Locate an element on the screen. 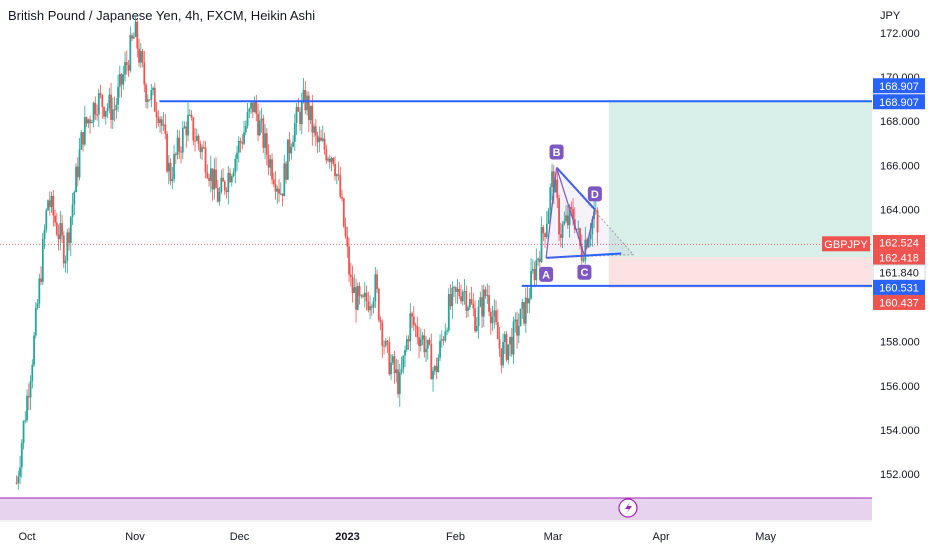 The width and height of the screenshot is (932, 550). symbol-tag is located at coordinates (846, 244).